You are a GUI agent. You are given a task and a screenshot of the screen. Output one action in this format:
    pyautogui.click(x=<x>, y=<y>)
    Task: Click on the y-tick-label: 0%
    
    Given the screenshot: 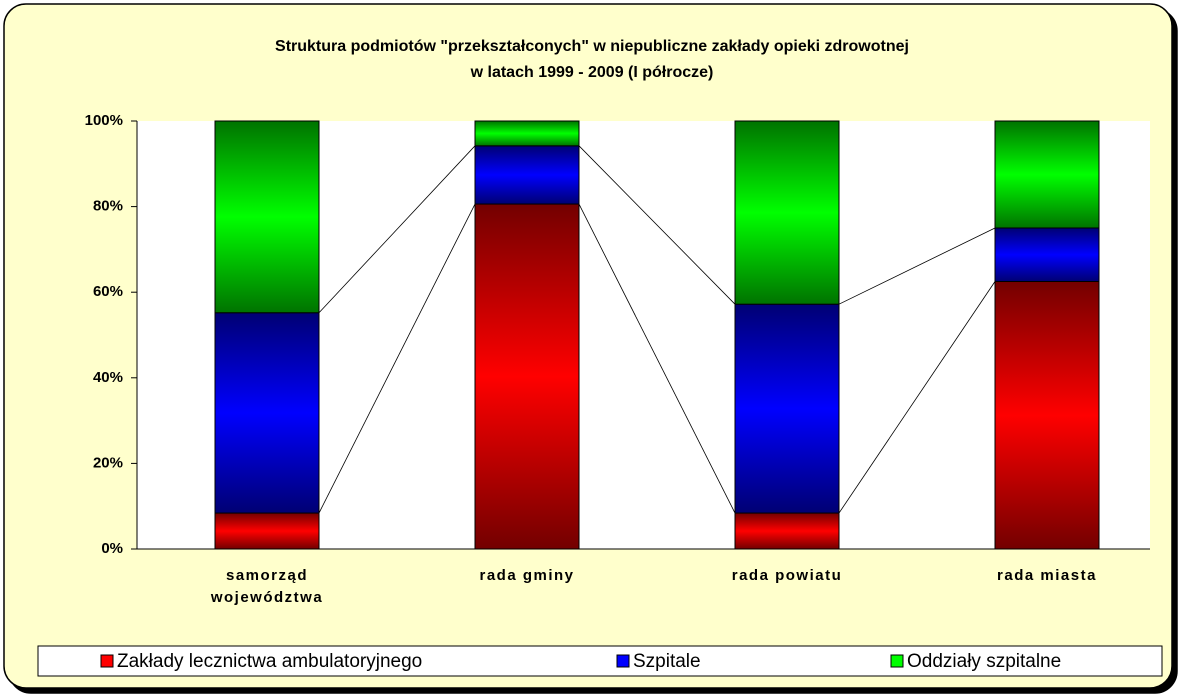 What is the action you would take?
    pyautogui.click(x=112, y=548)
    